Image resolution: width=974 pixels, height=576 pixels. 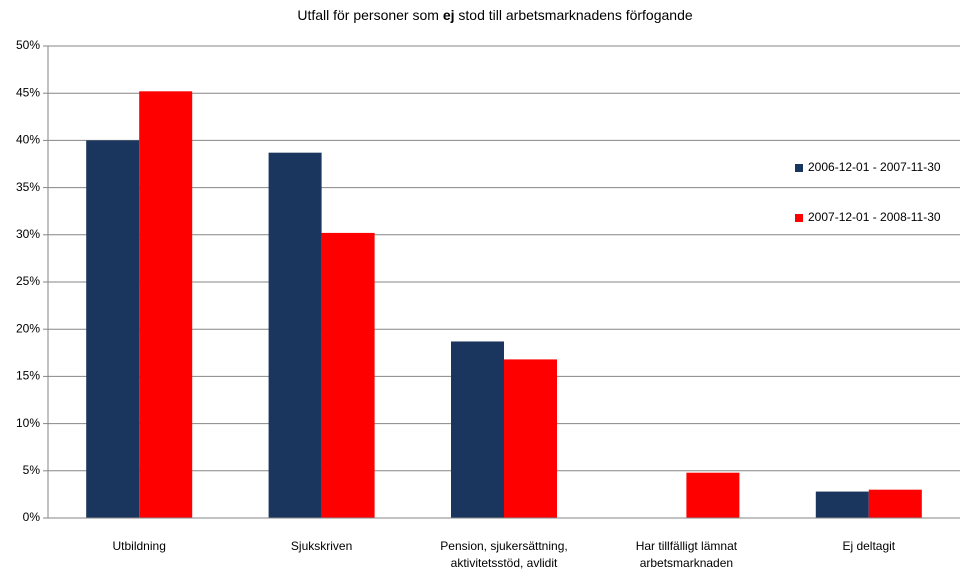 I want to click on title-part: stod till arbetsmarknadens förfogande, so click(x=574, y=15).